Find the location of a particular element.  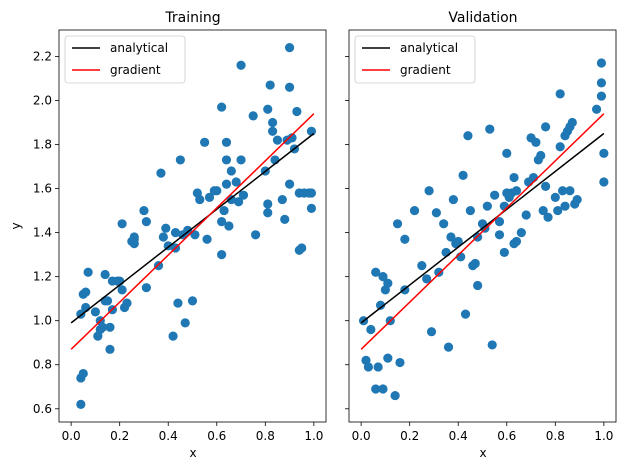

training-ytick-label: 0.6 is located at coordinates (42, 409).